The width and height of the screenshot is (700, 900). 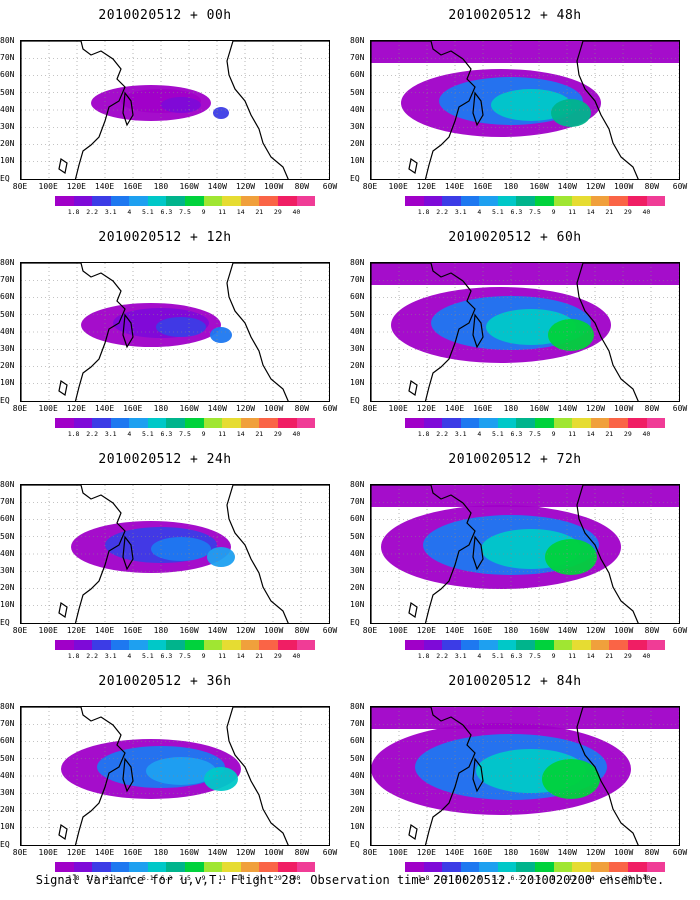 I want to click on longitude-tick-label: 60W, so click(x=680, y=186).